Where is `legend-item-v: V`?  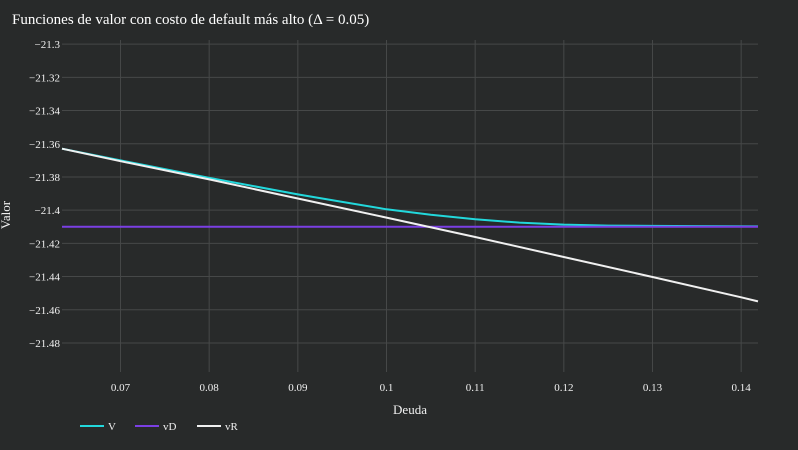 legend-item-v: V is located at coordinates (98, 427).